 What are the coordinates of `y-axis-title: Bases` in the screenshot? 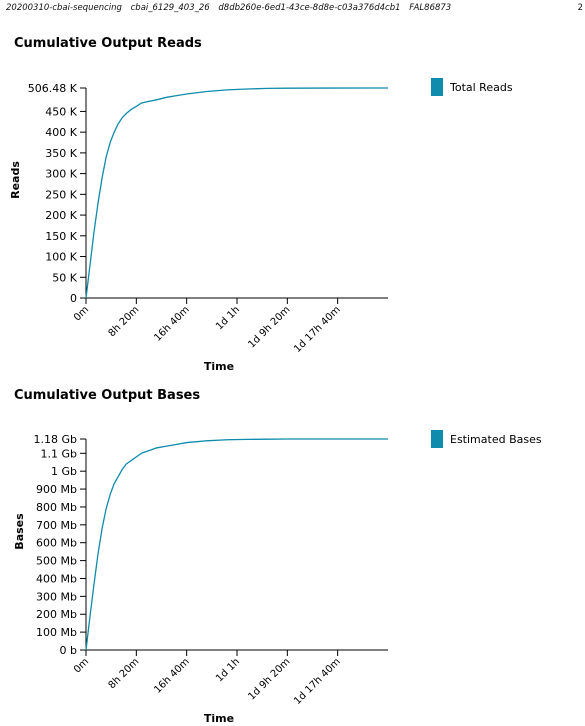 It's located at (19, 531).